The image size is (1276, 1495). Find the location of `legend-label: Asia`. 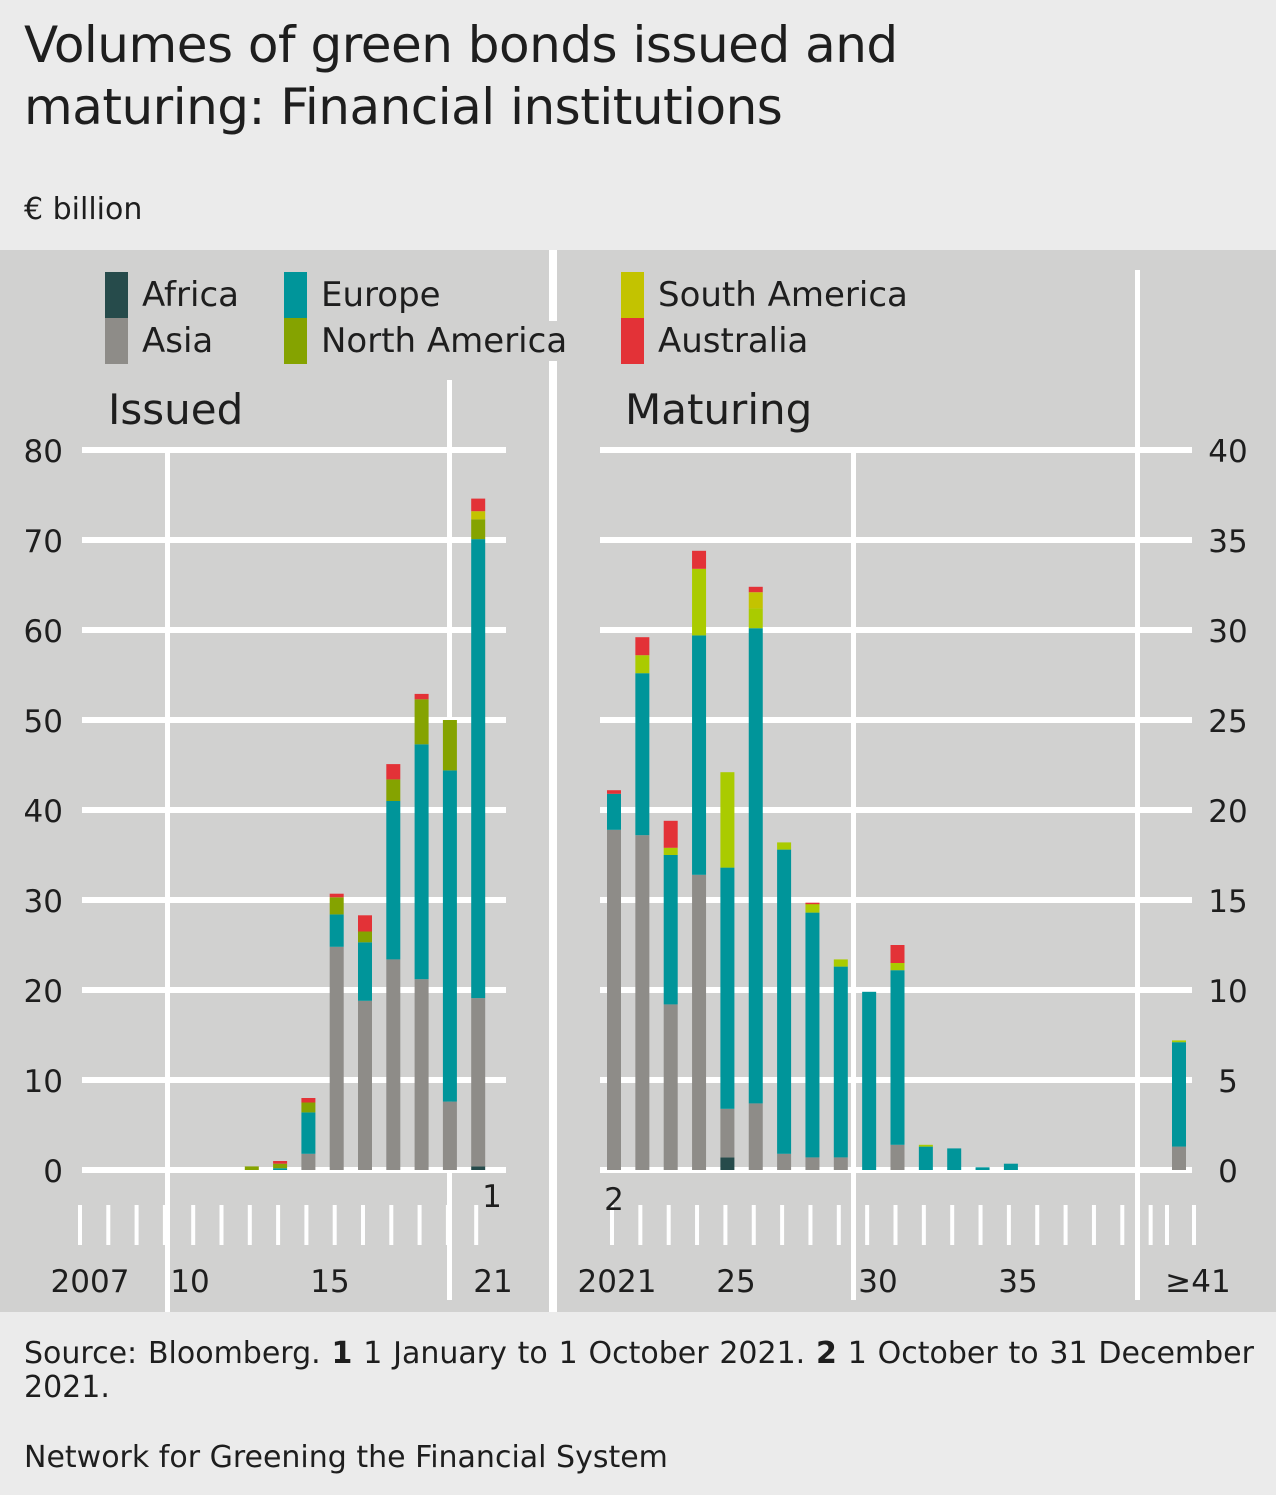

legend-label: Asia is located at coordinates (178, 341).